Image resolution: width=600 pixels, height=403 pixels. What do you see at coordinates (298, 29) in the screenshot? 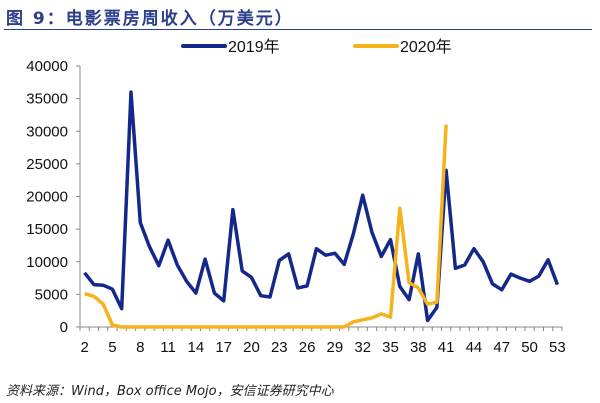
I see `title-divider` at bounding box center [298, 29].